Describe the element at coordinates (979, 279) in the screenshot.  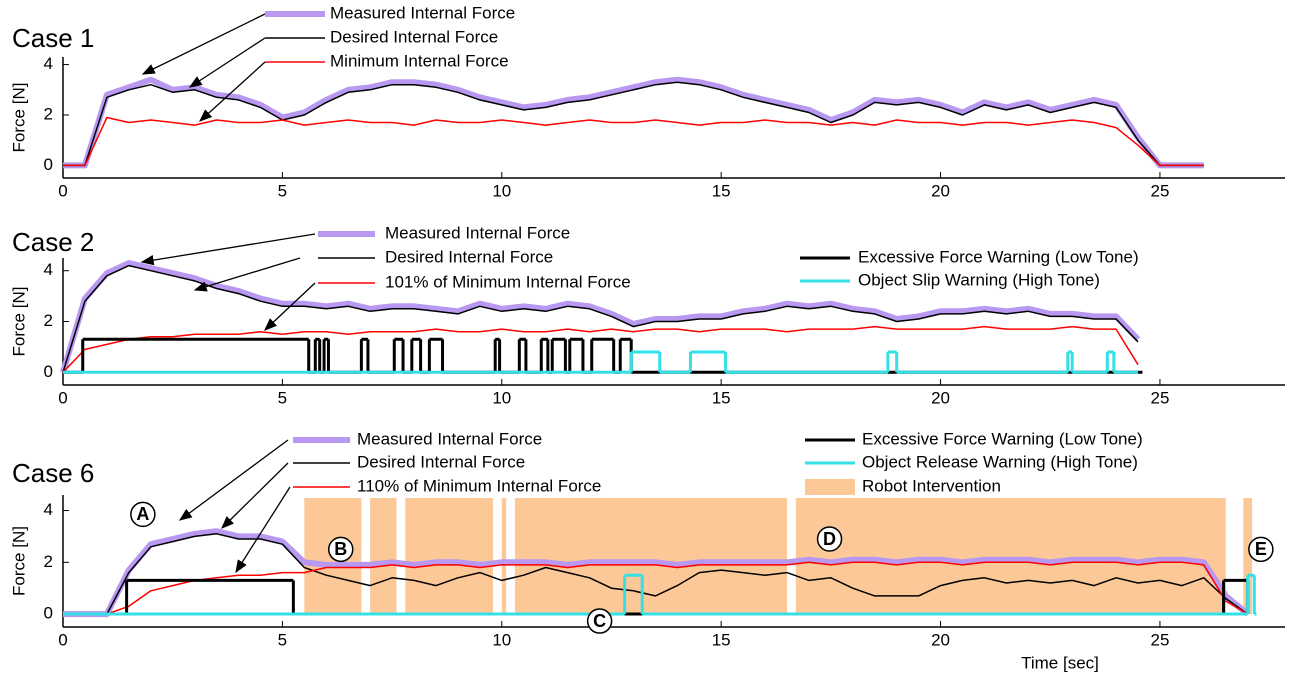
I see `legend-label: Object Slip Warning (High Tone)` at that location.